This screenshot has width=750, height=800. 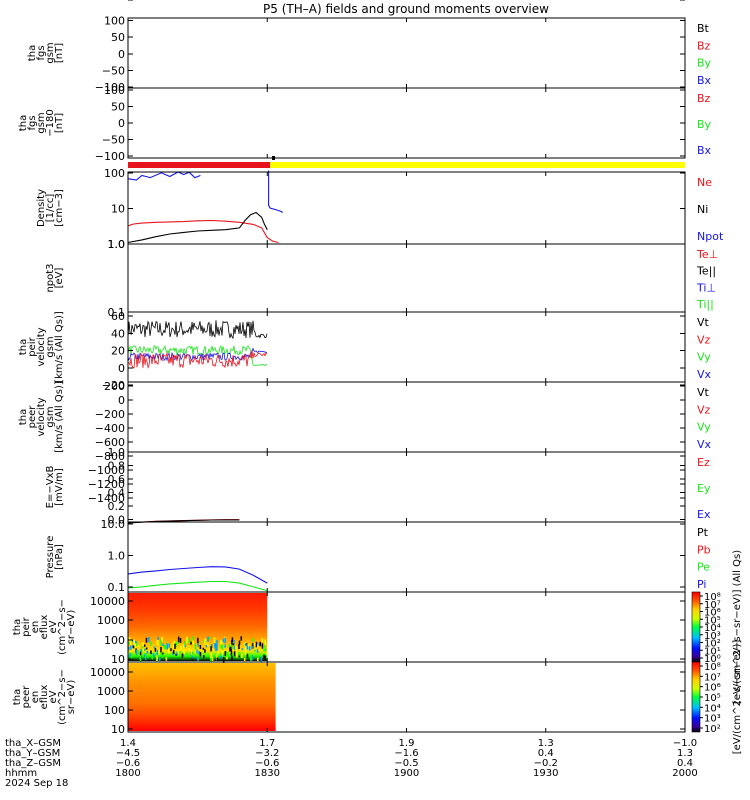 I want to click on y-axis-label: thapeerenefluxeV(cm^2−s−sr−eV), so click(x=44, y=697).